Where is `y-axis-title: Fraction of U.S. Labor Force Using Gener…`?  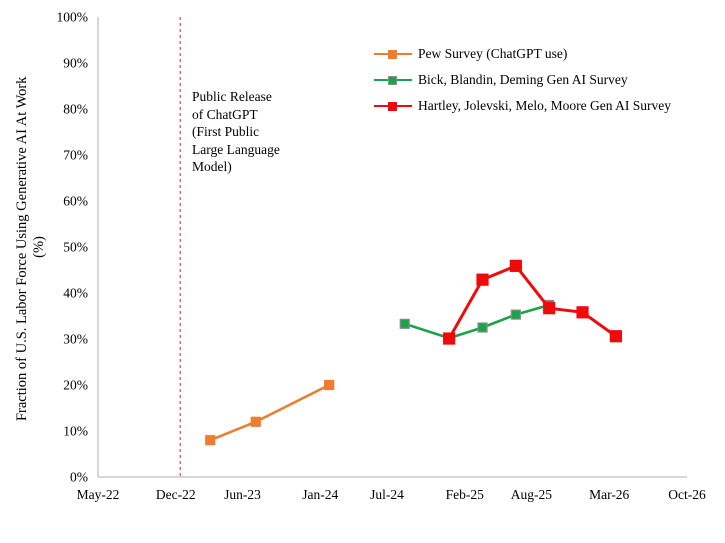
y-axis-title: Fraction of U.S. Labor Force Using Gener… is located at coordinates (30, 247).